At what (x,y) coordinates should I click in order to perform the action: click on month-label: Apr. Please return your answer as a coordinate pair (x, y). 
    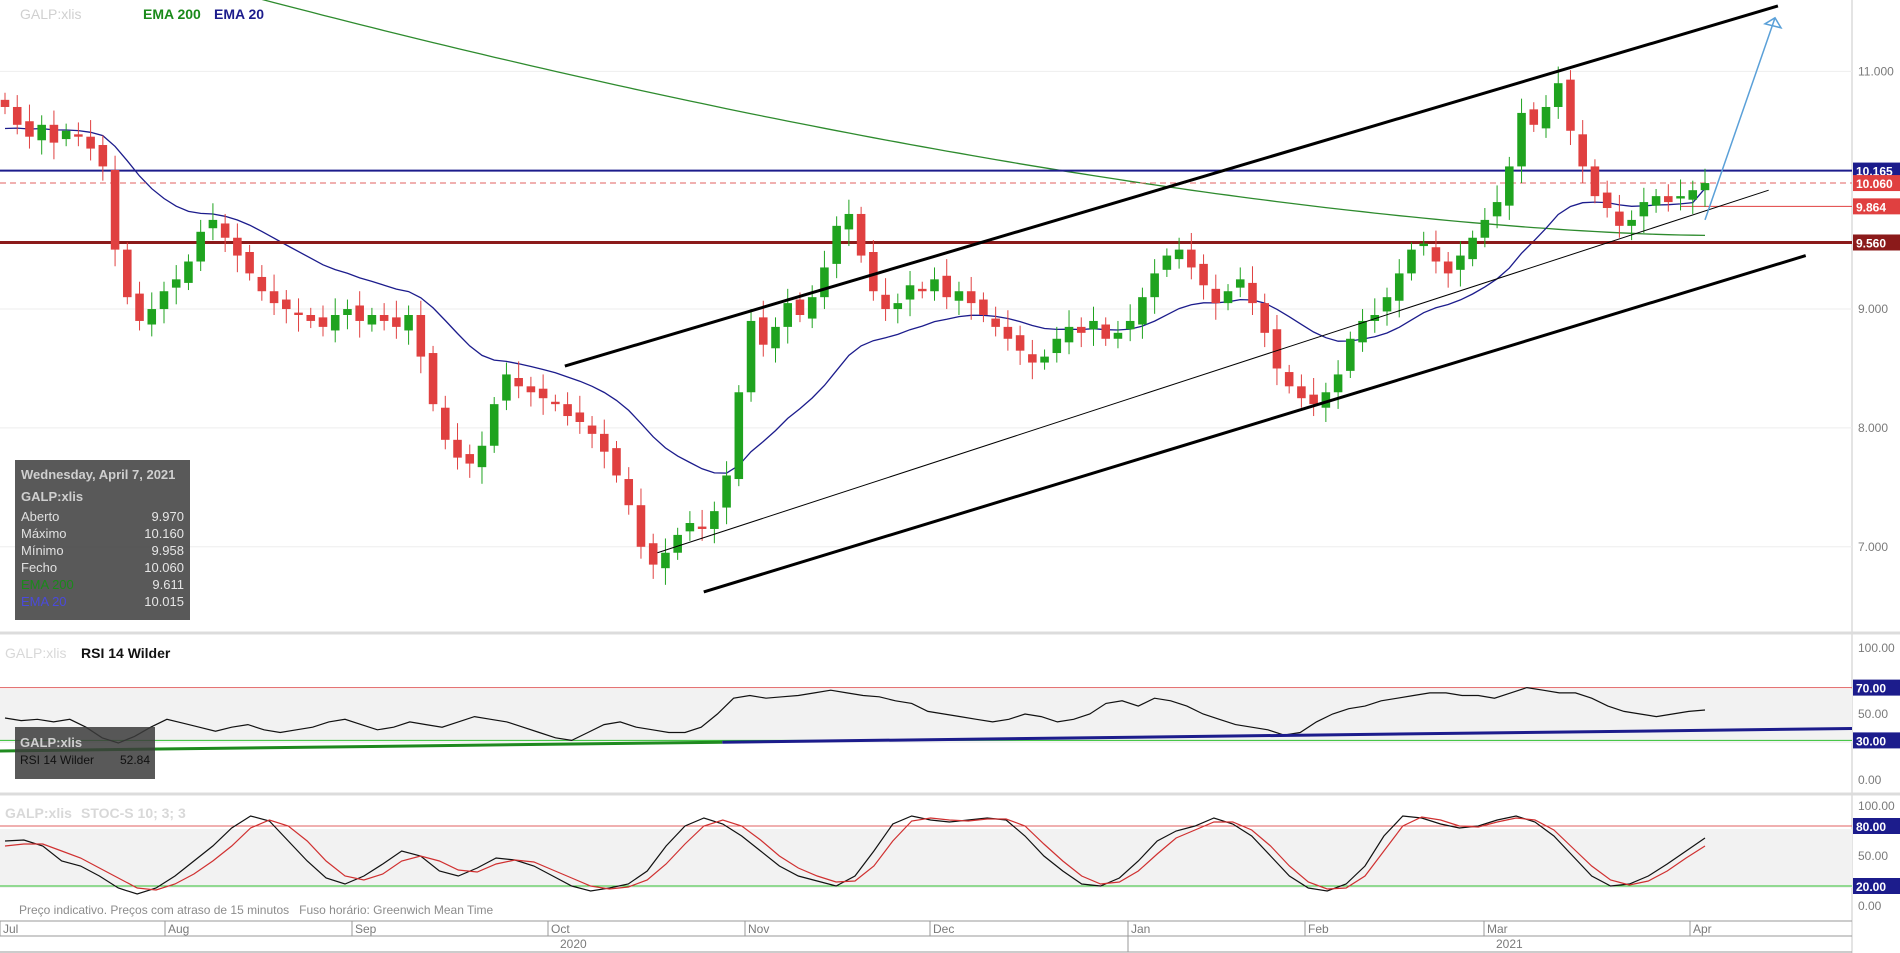
    Looking at the image, I should click on (1702, 929).